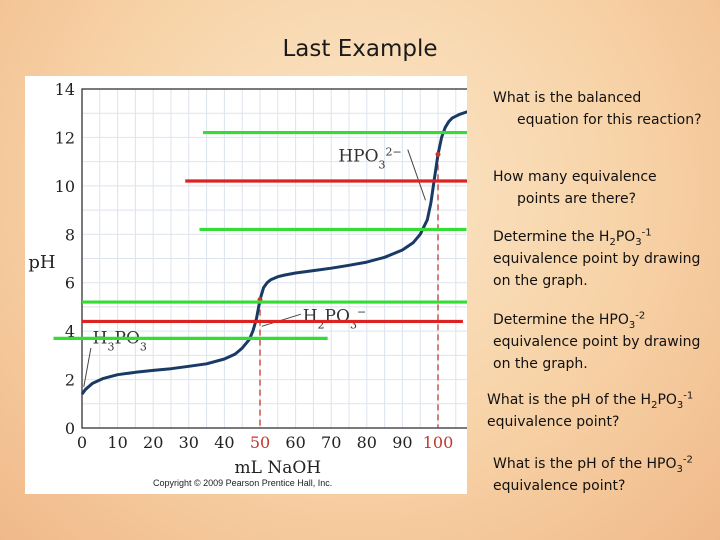 The width and height of the screenshot is (720, 540). What do you see at coordinates (70, 331) in the screenshot?
I see `y-tick-label: 4` at bounding box center [70, 331].